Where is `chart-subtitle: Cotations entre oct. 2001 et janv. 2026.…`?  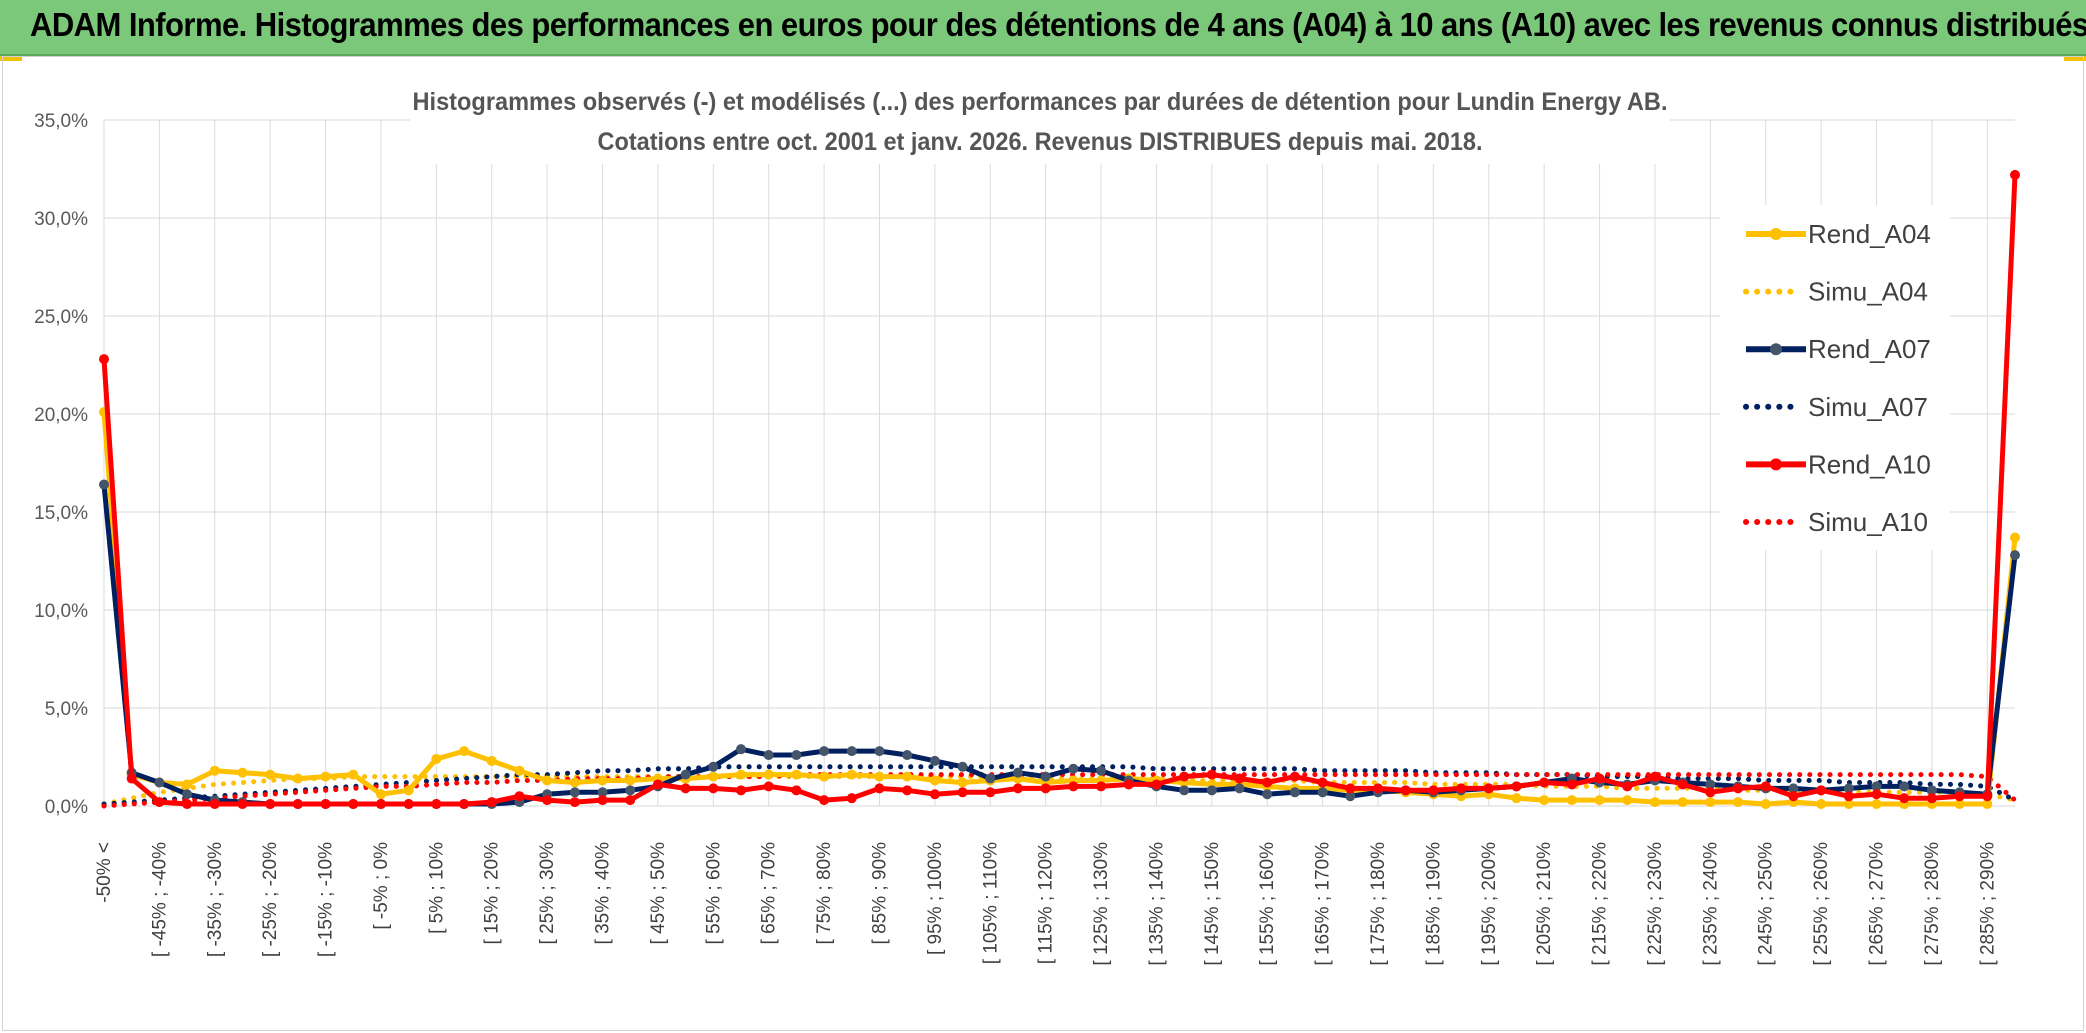 chart-subtitle: Cotations entre oct. 2001 et janv. 2026.… is located at coordinates (1040, 142).